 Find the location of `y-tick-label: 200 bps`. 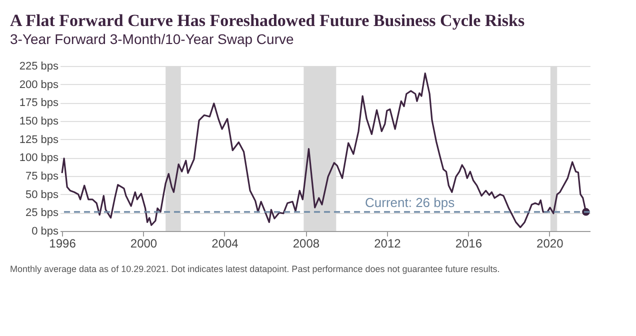

y-tick-label: 200 bps is located at coordinates (39, 84).